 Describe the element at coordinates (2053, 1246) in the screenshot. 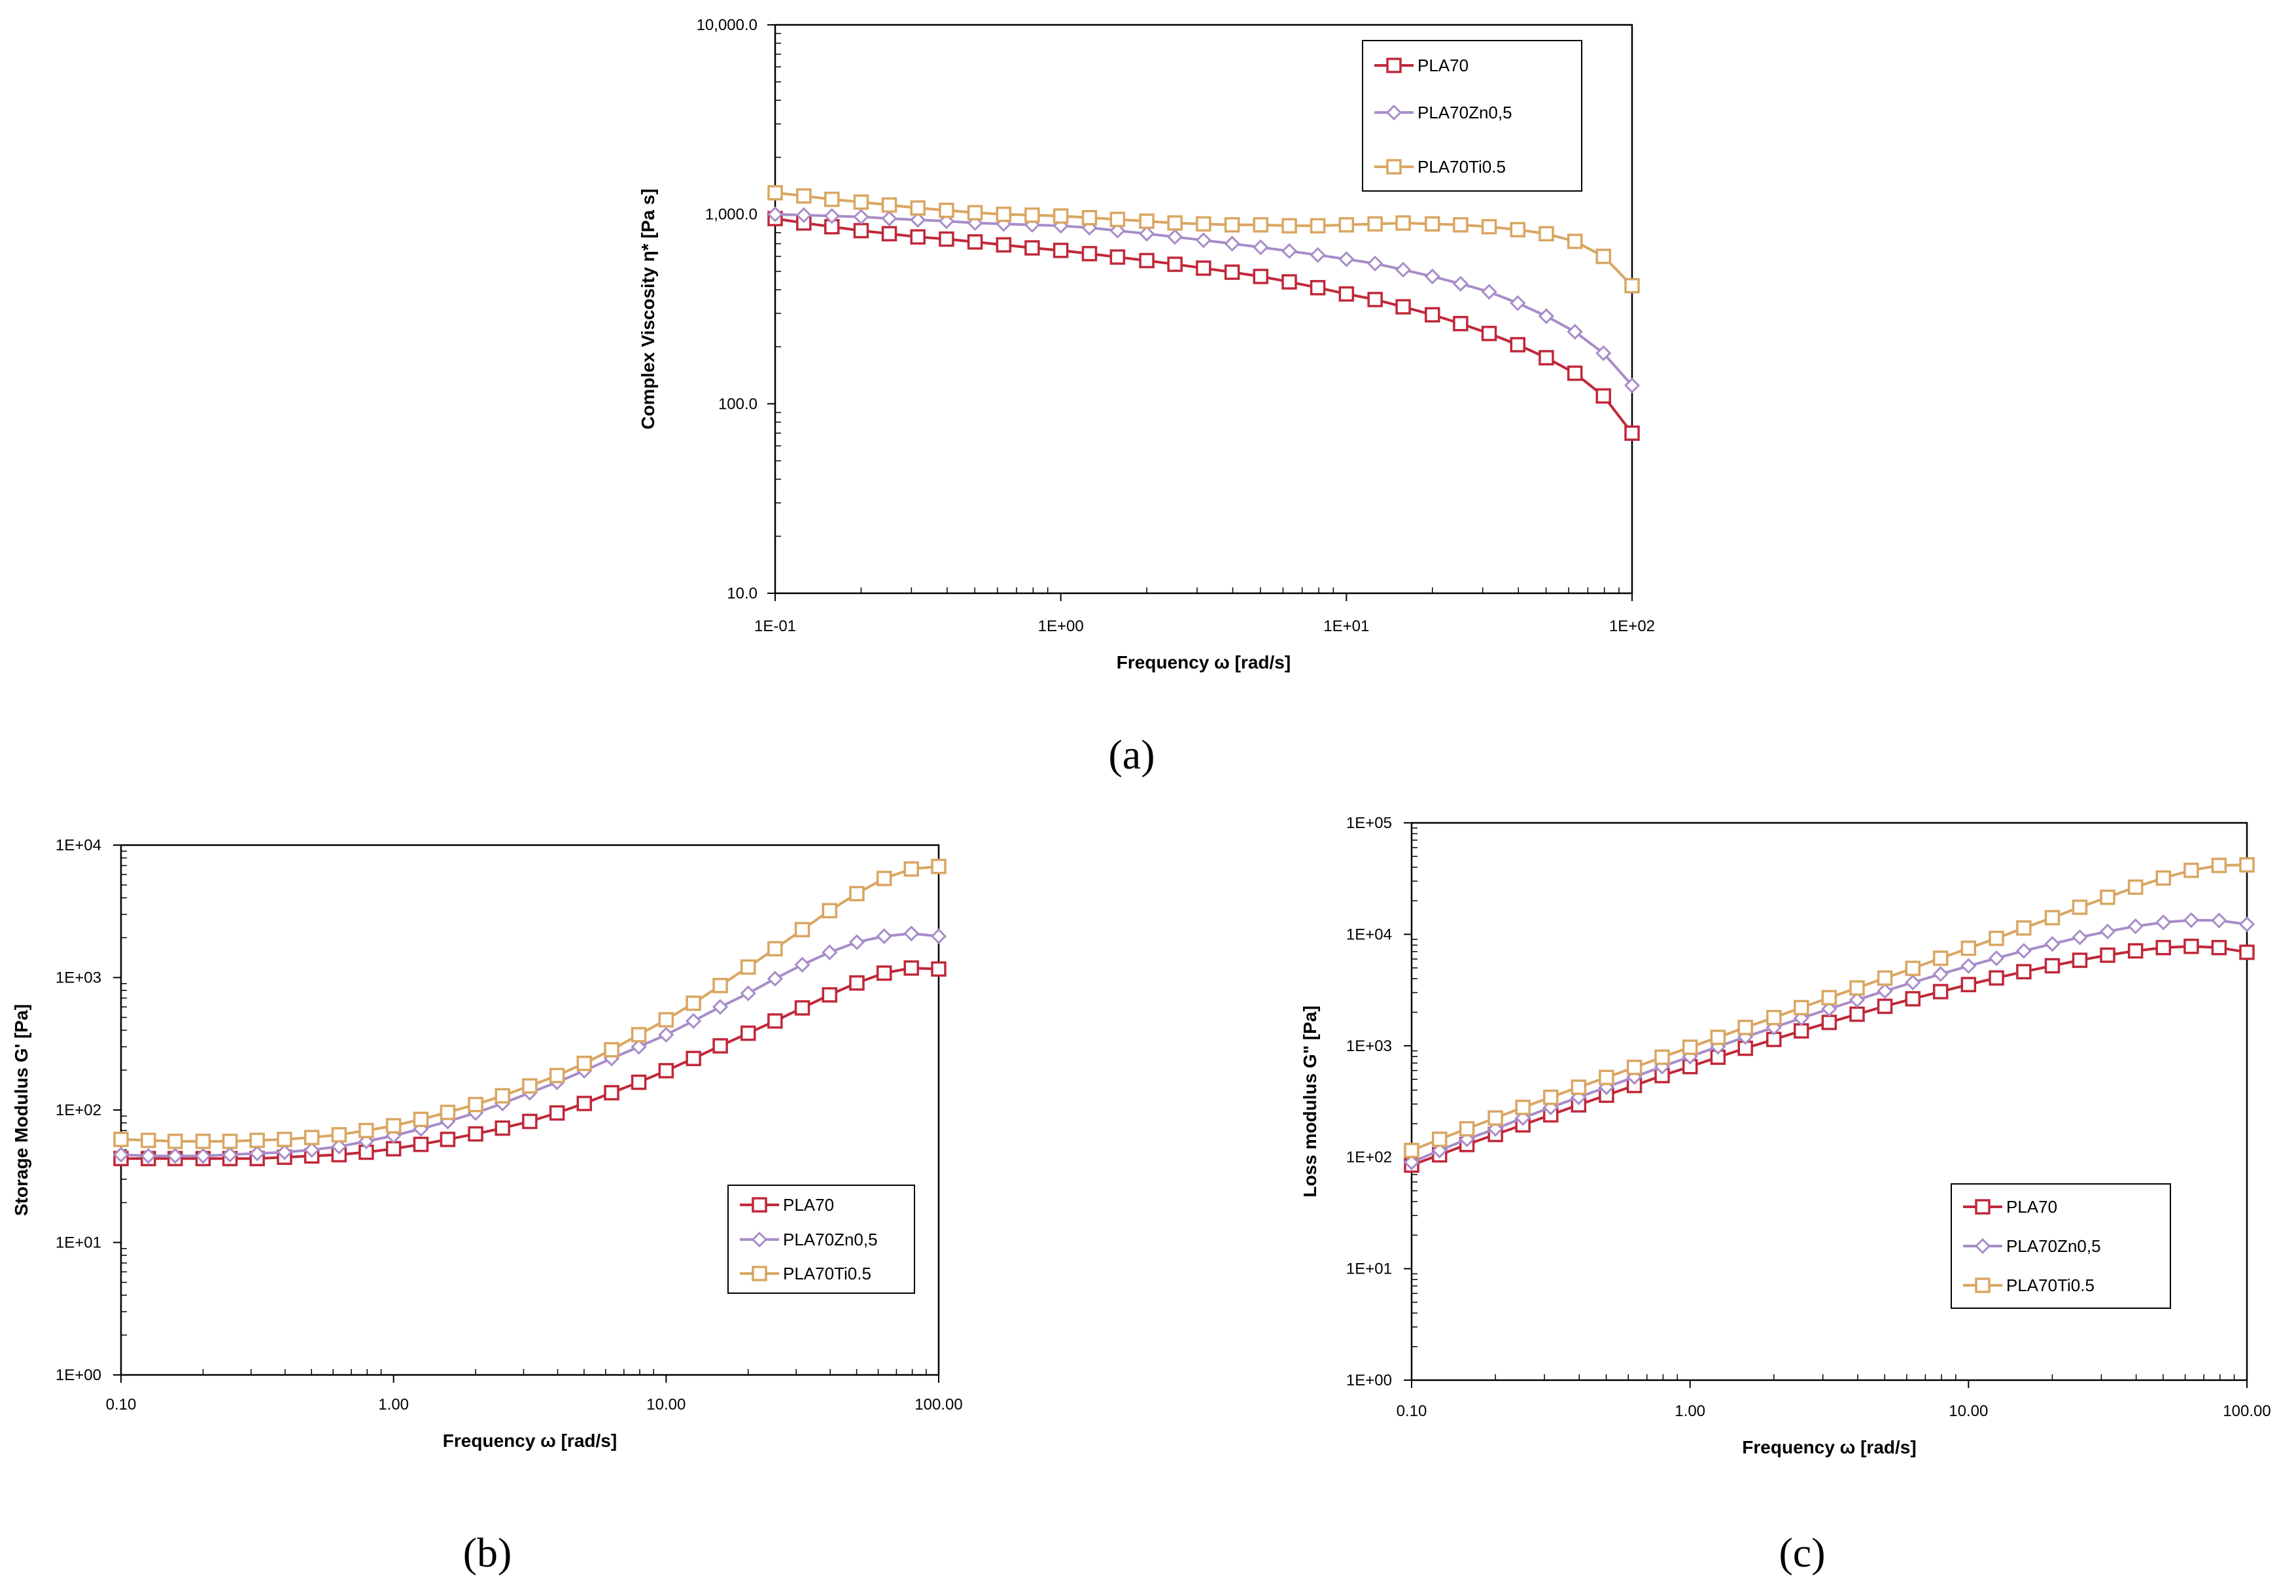

I see `legend-label: PLA70Zn0,5` at that location.